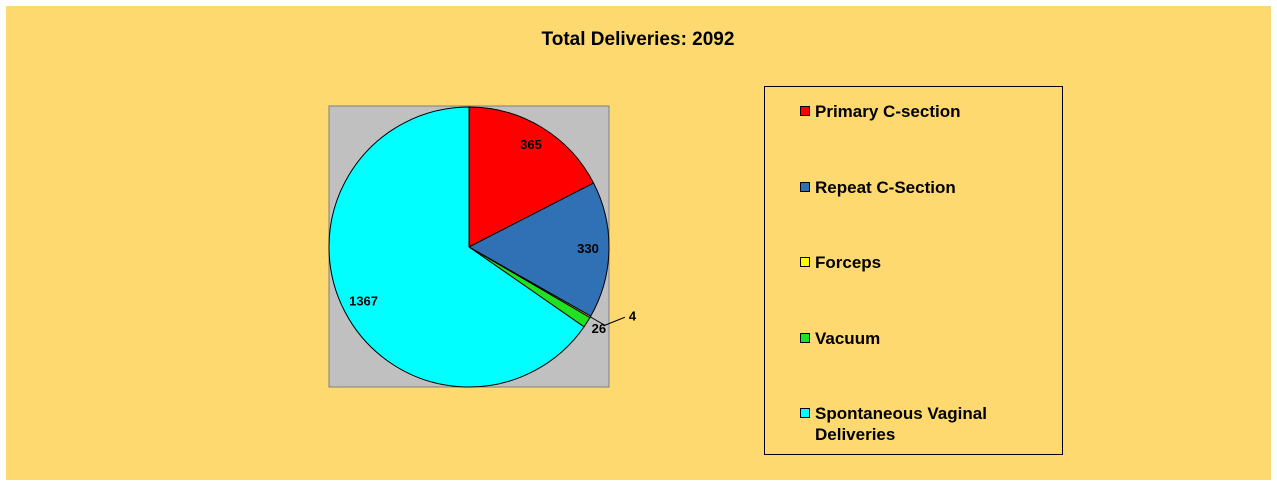  What do you see at coordinates (888, 111) in the screenshot?
I see `legend-label: Primary C-section` at bounding box center [888, 111].